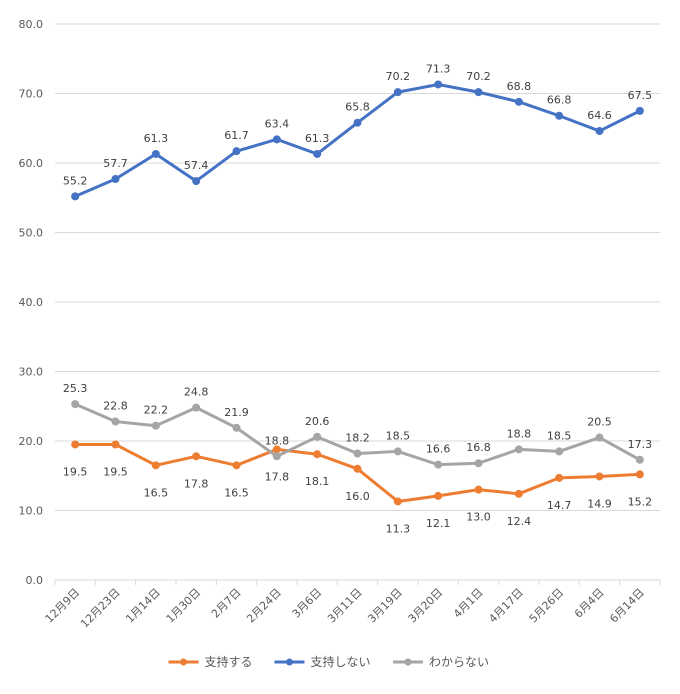  What do you see at coordinates (31, 372) in the screenshot?
I see `y-tick-label: 30.0` at bounding box center [31, 372].